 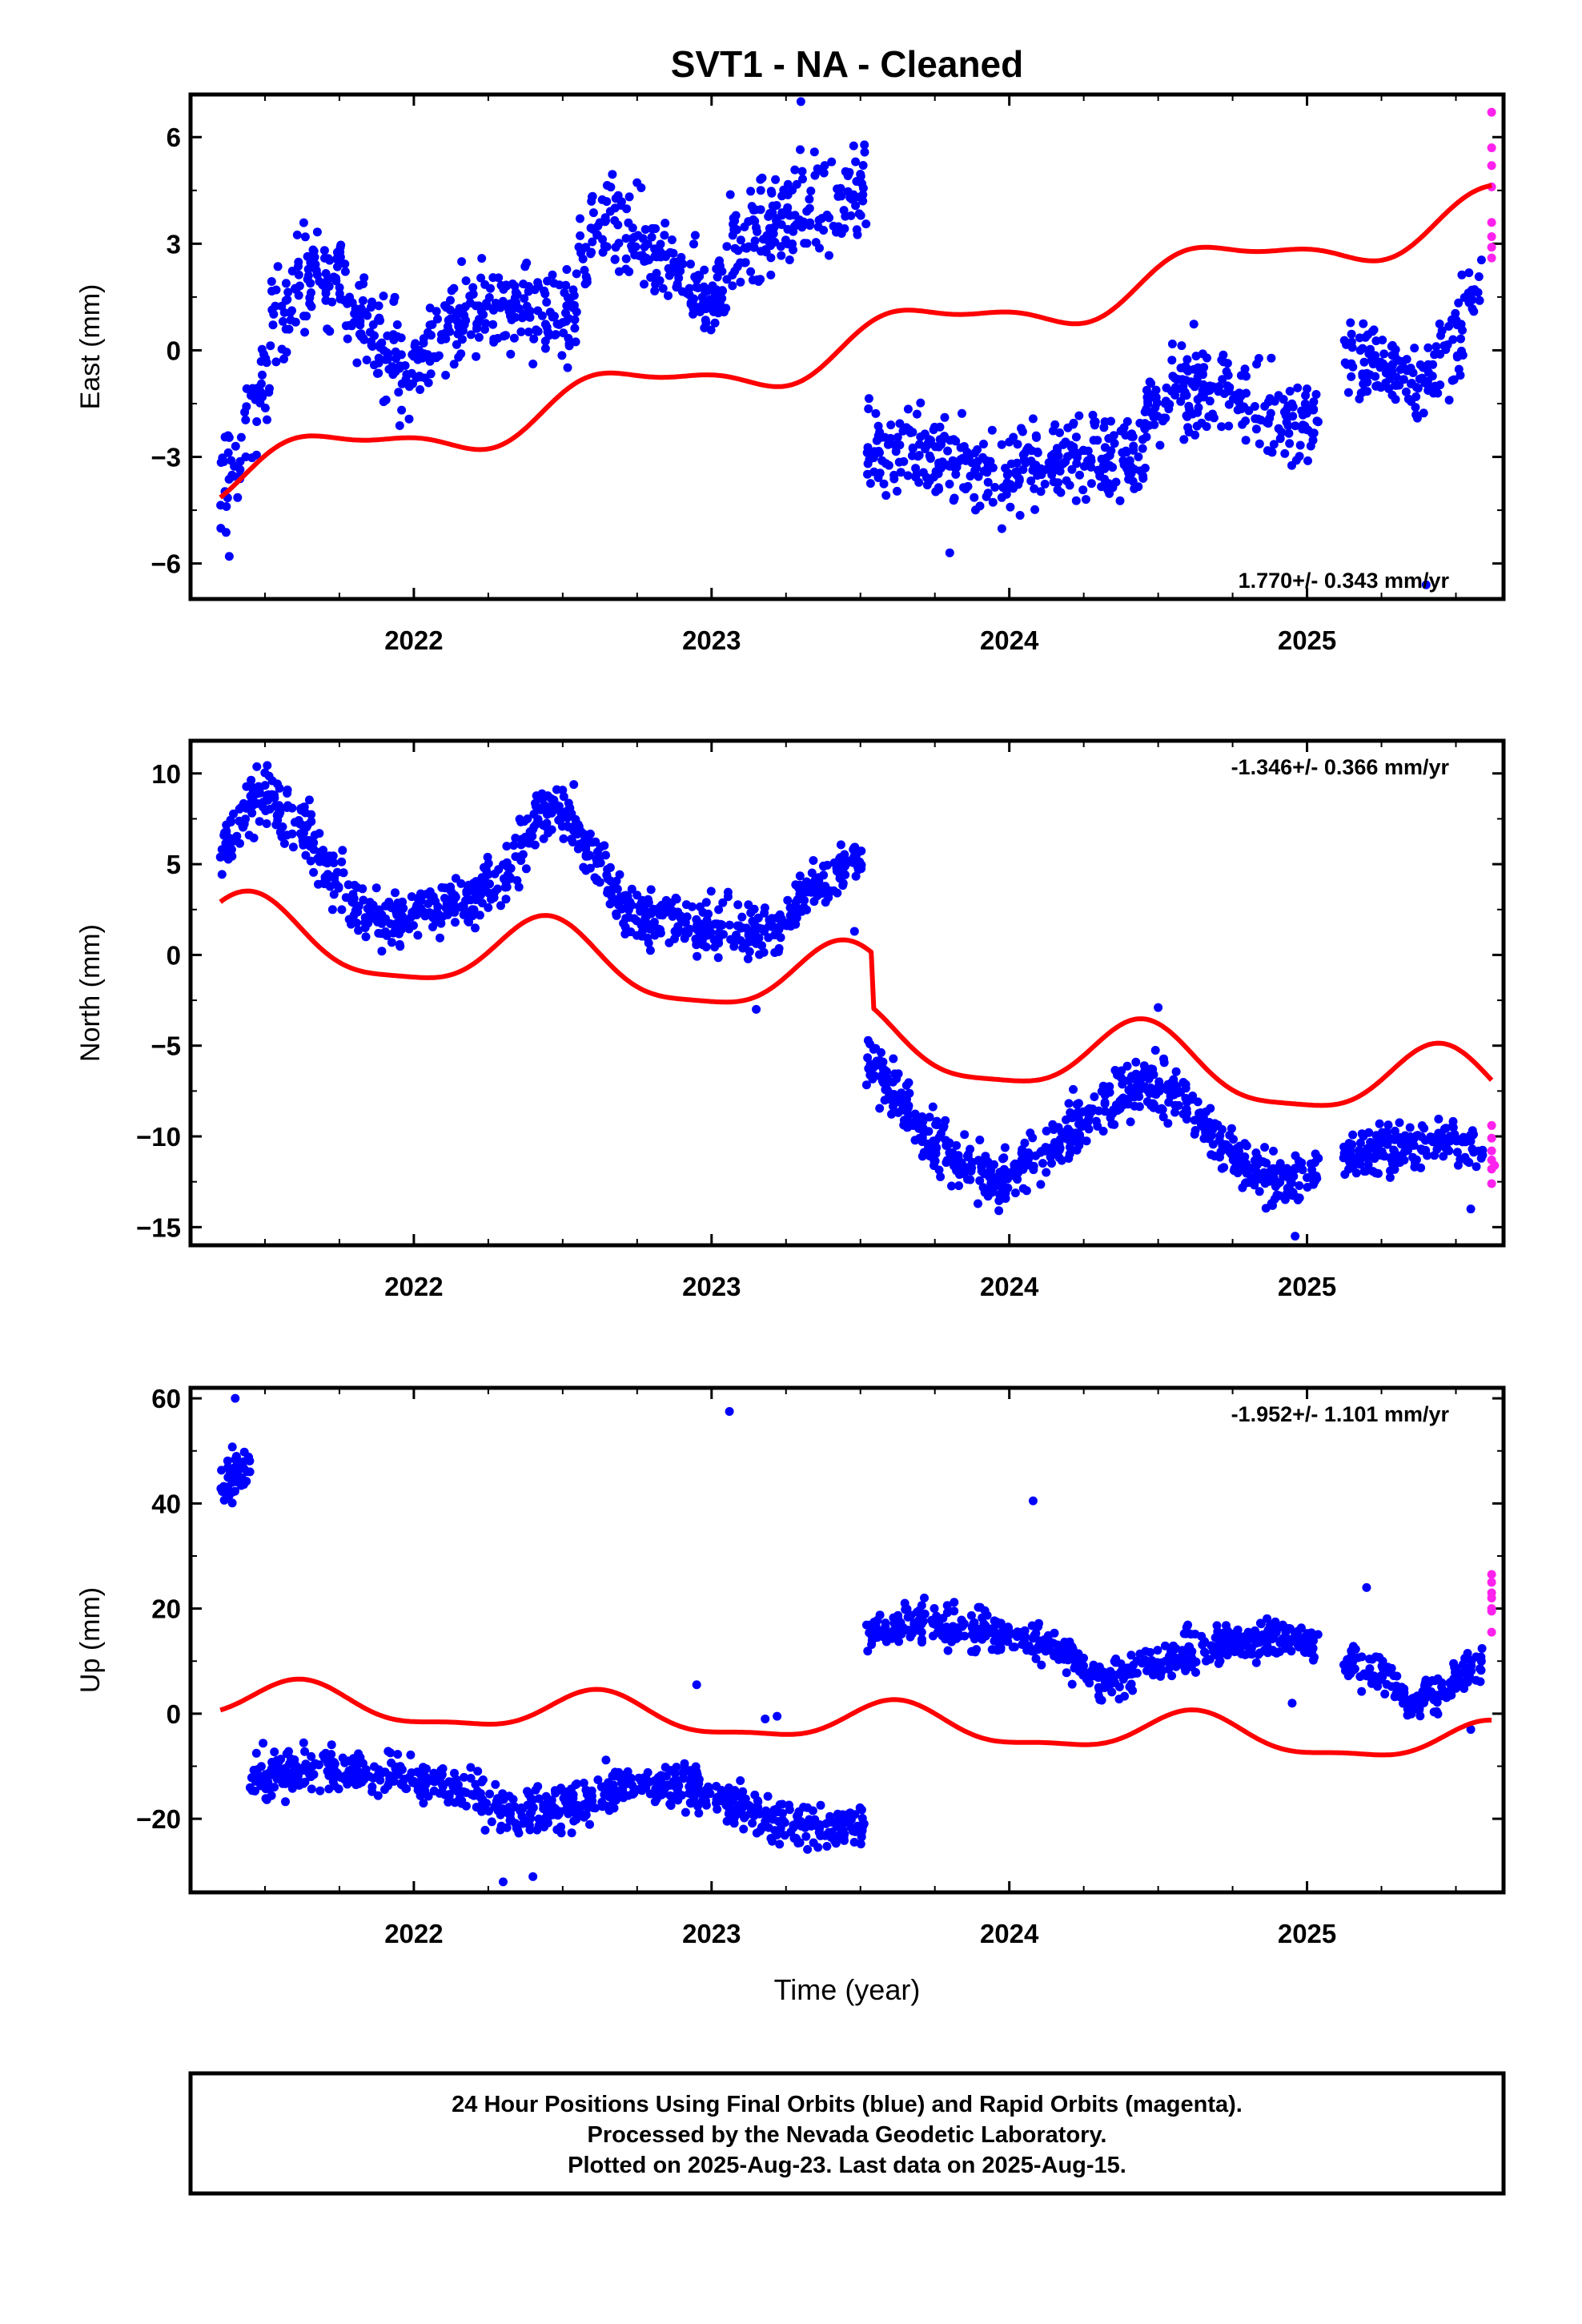 What do you see at coordinates (1292, 1703) in the screenshot?
I see `up-final-orbit-outlier` at bounding box center [1292, 1703].